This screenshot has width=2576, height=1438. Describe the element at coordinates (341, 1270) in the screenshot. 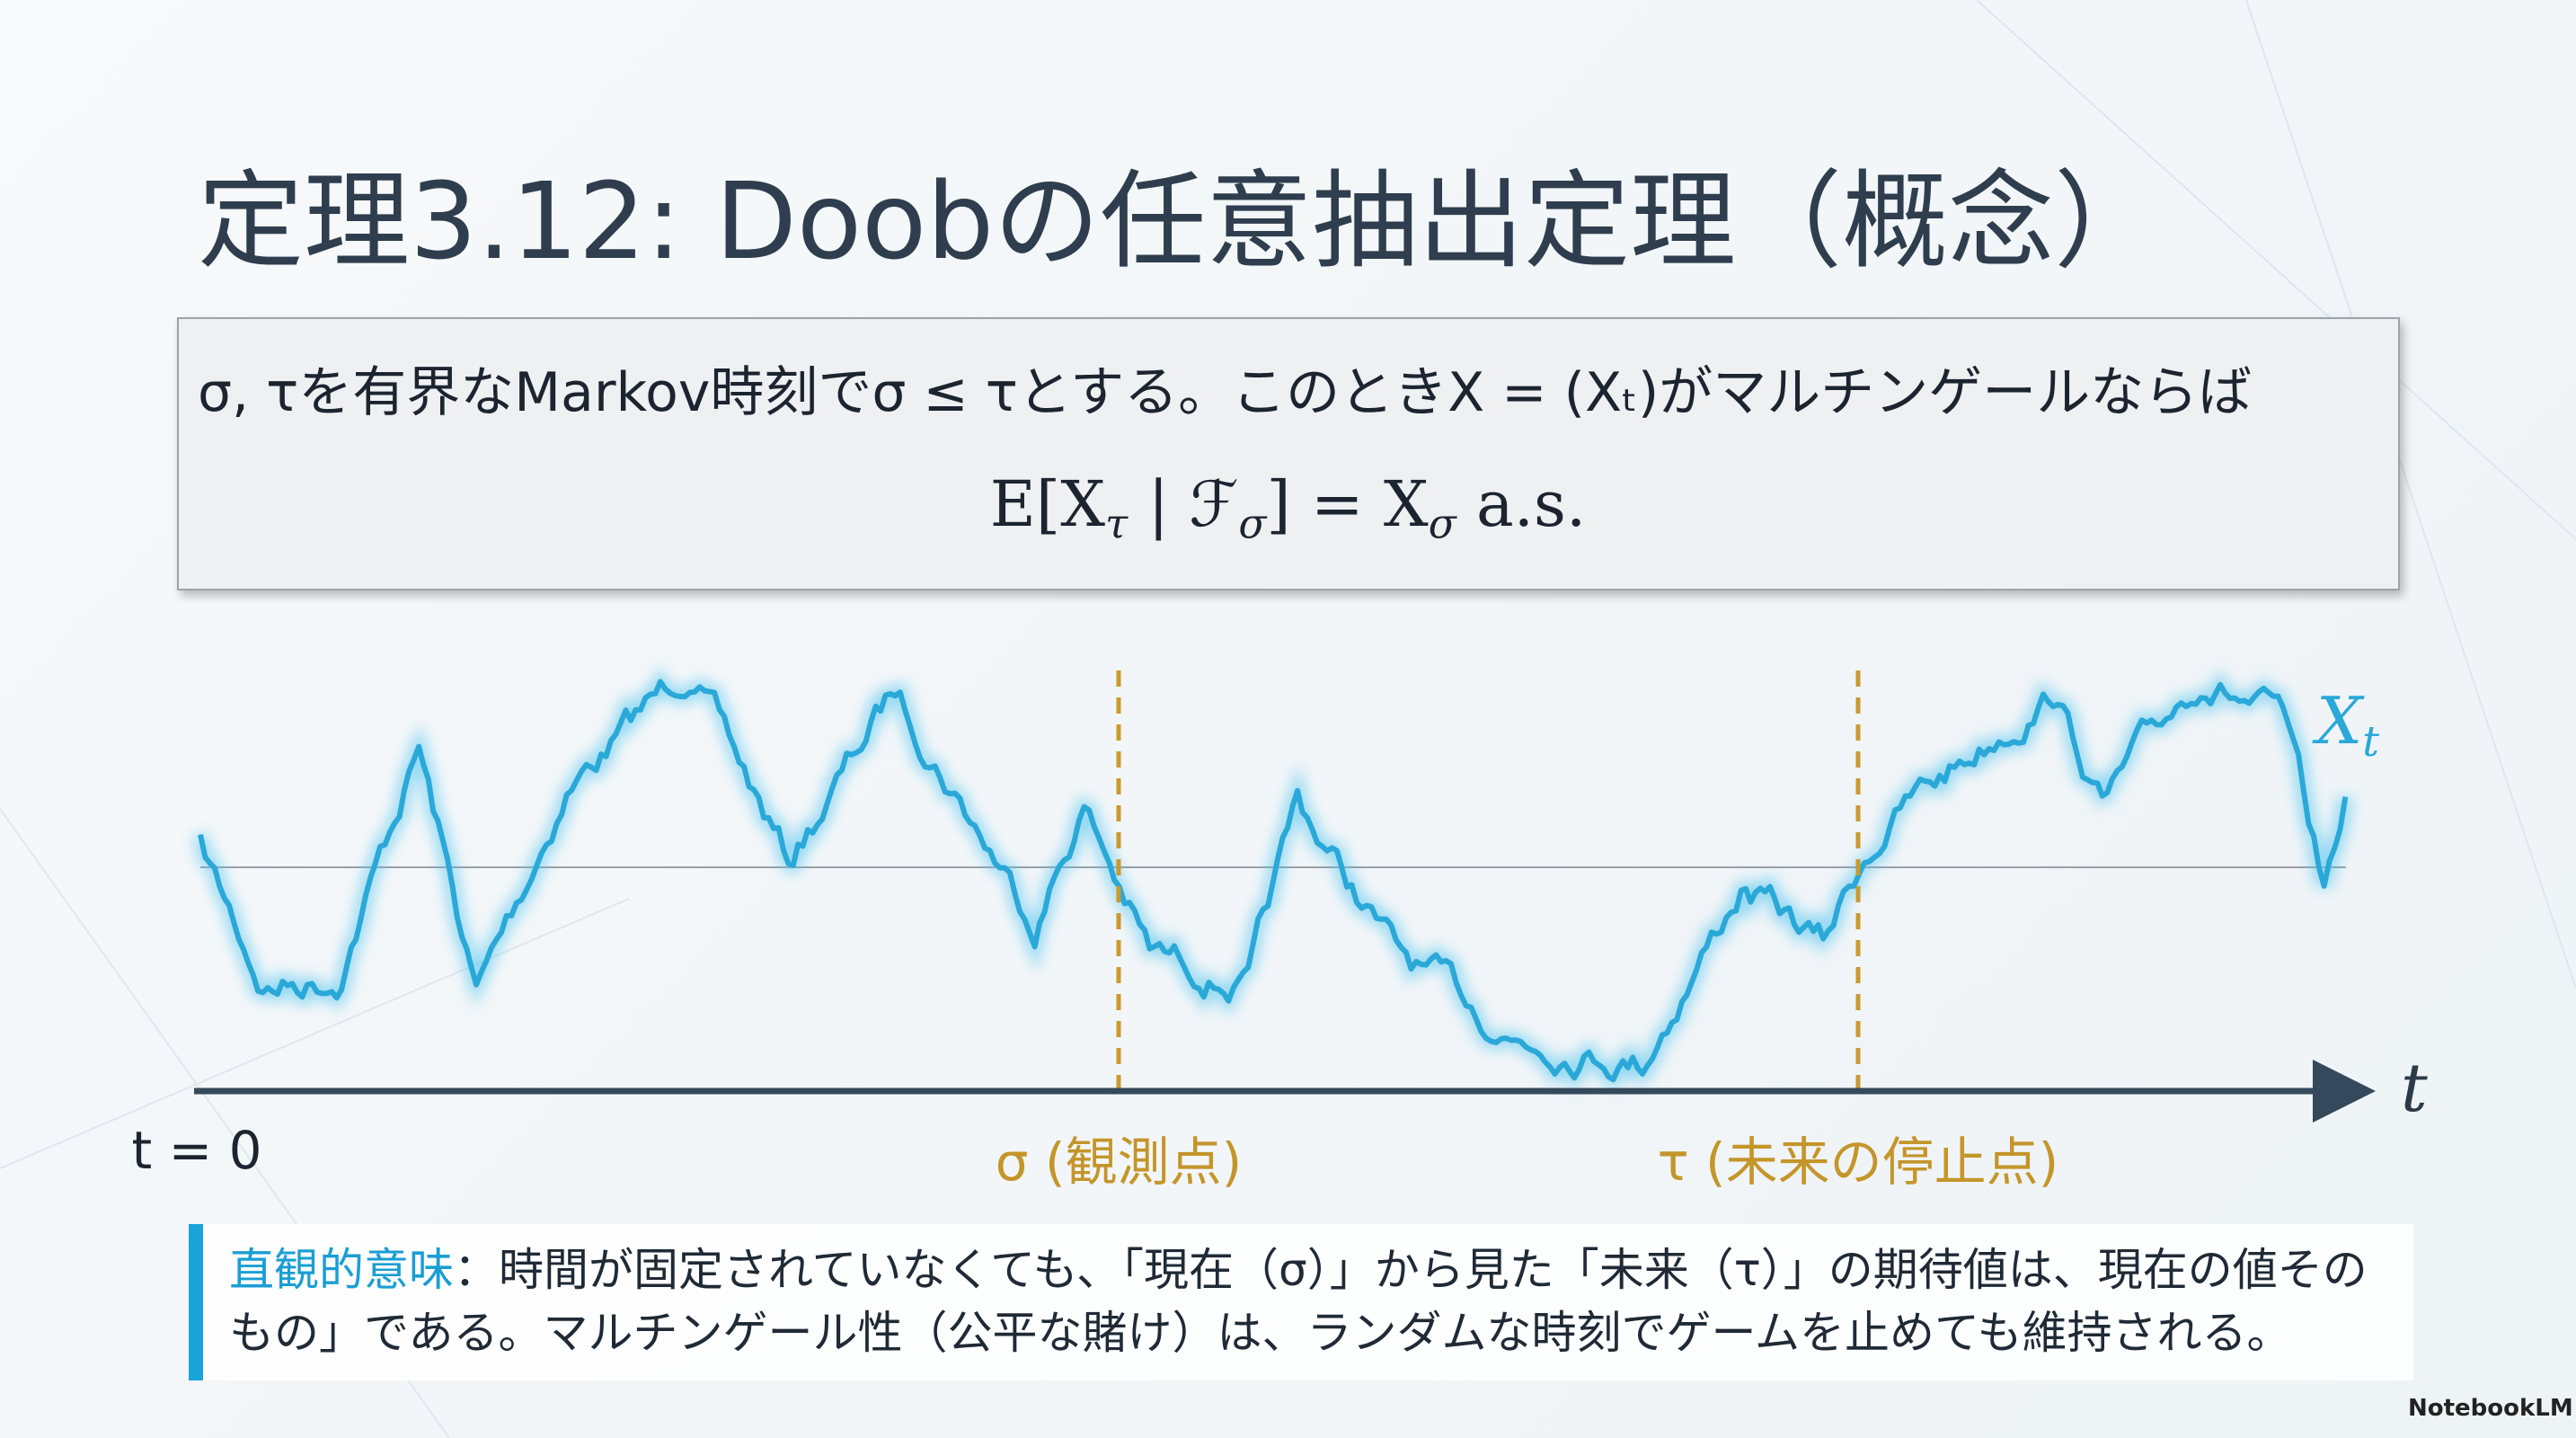

I see `note-heading: 直観的意味` at that location.